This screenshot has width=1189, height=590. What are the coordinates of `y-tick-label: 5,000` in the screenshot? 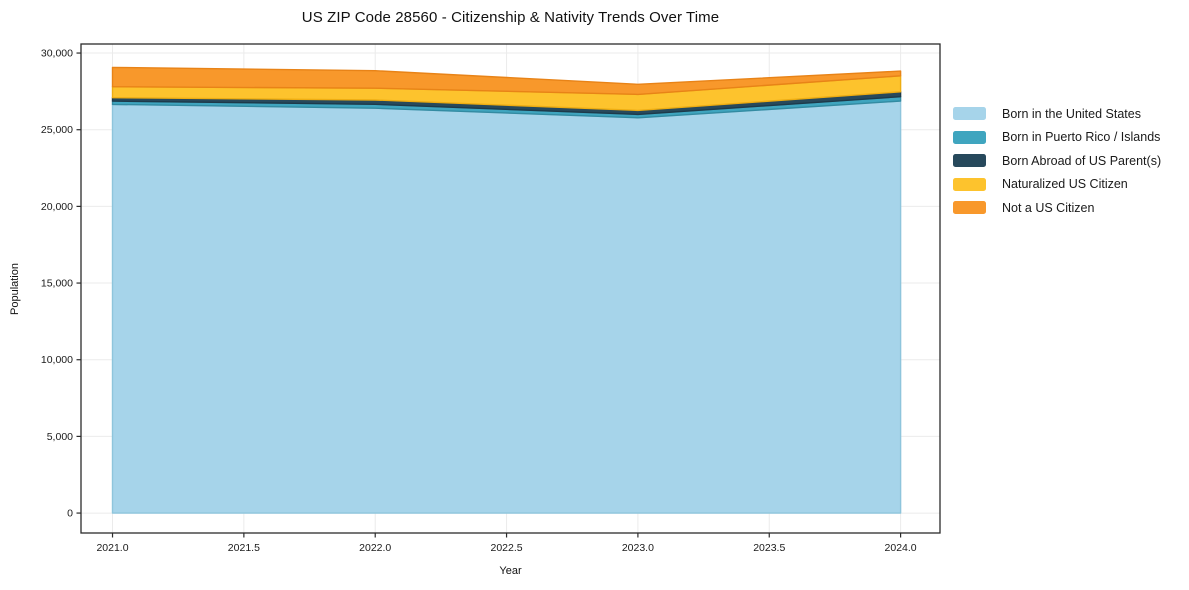 It's located at (60, 437).